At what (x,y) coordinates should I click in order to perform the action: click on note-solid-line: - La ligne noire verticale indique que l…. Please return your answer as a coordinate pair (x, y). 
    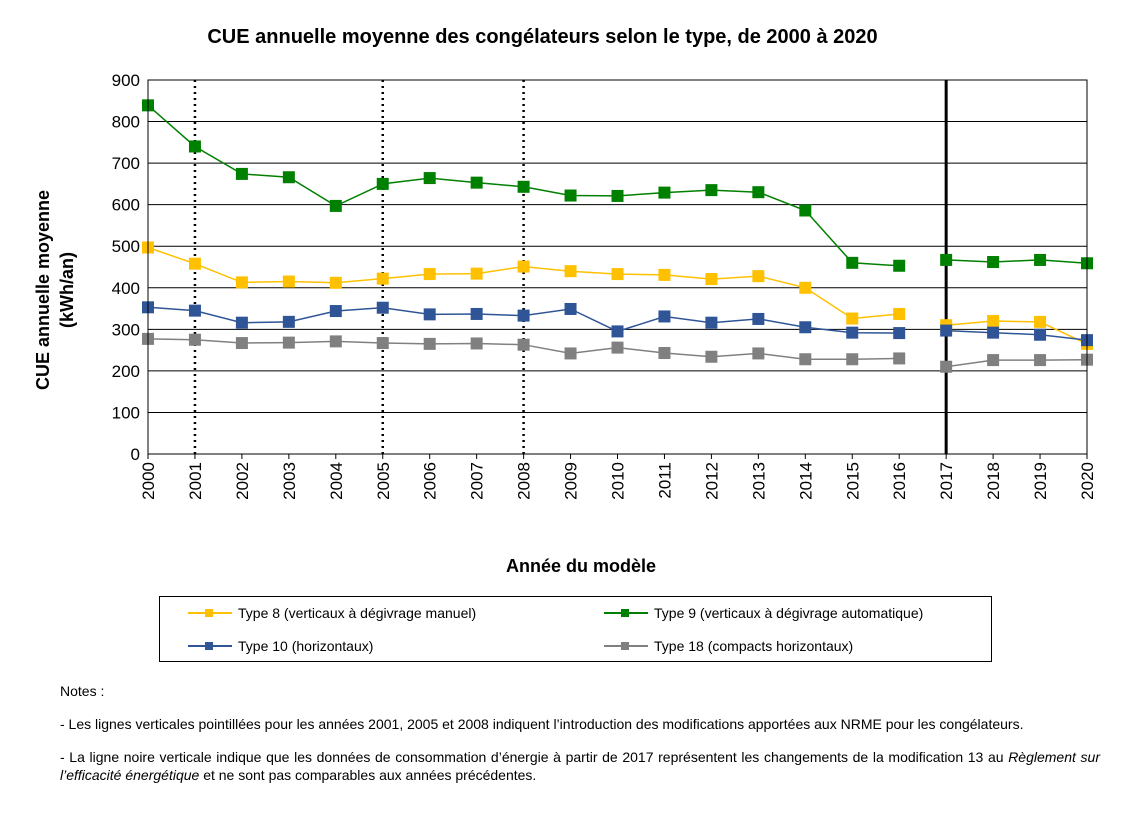
    Looking at the image, I should click on (580, 766).